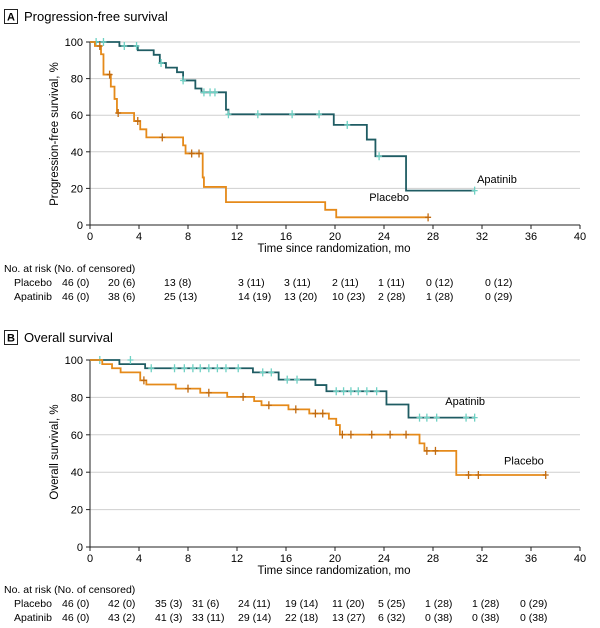 This screenshot has height=628, width=600. What do you see at coordinates (77, 436) in the screenshot?
I see `panel-b-y-tick-label: 60` at bounding box center [77, 436].